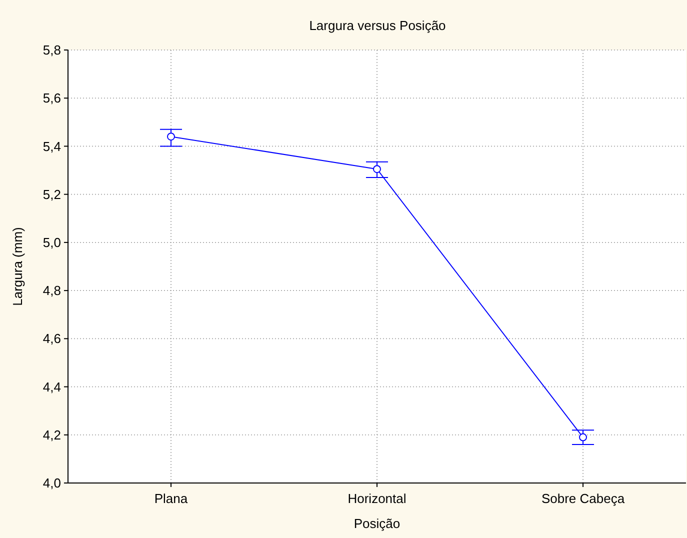  I want to click on y-tick-label: 4,4, so click(51, 386).